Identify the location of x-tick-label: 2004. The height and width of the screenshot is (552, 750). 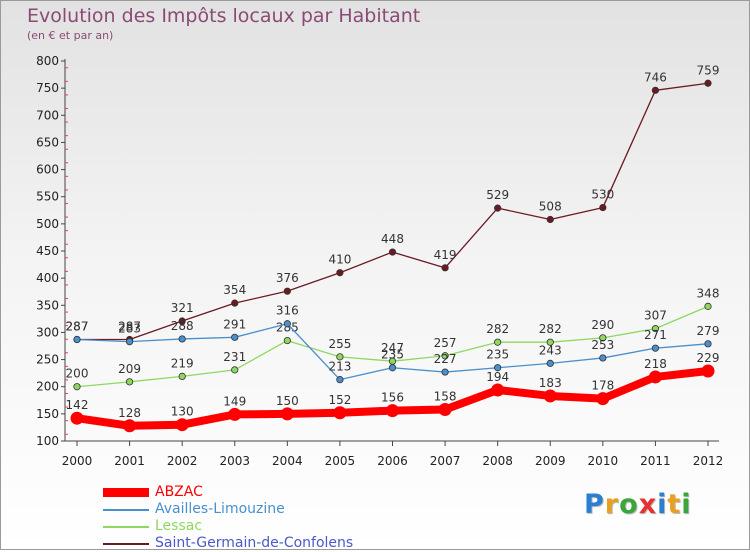
(287, 461).